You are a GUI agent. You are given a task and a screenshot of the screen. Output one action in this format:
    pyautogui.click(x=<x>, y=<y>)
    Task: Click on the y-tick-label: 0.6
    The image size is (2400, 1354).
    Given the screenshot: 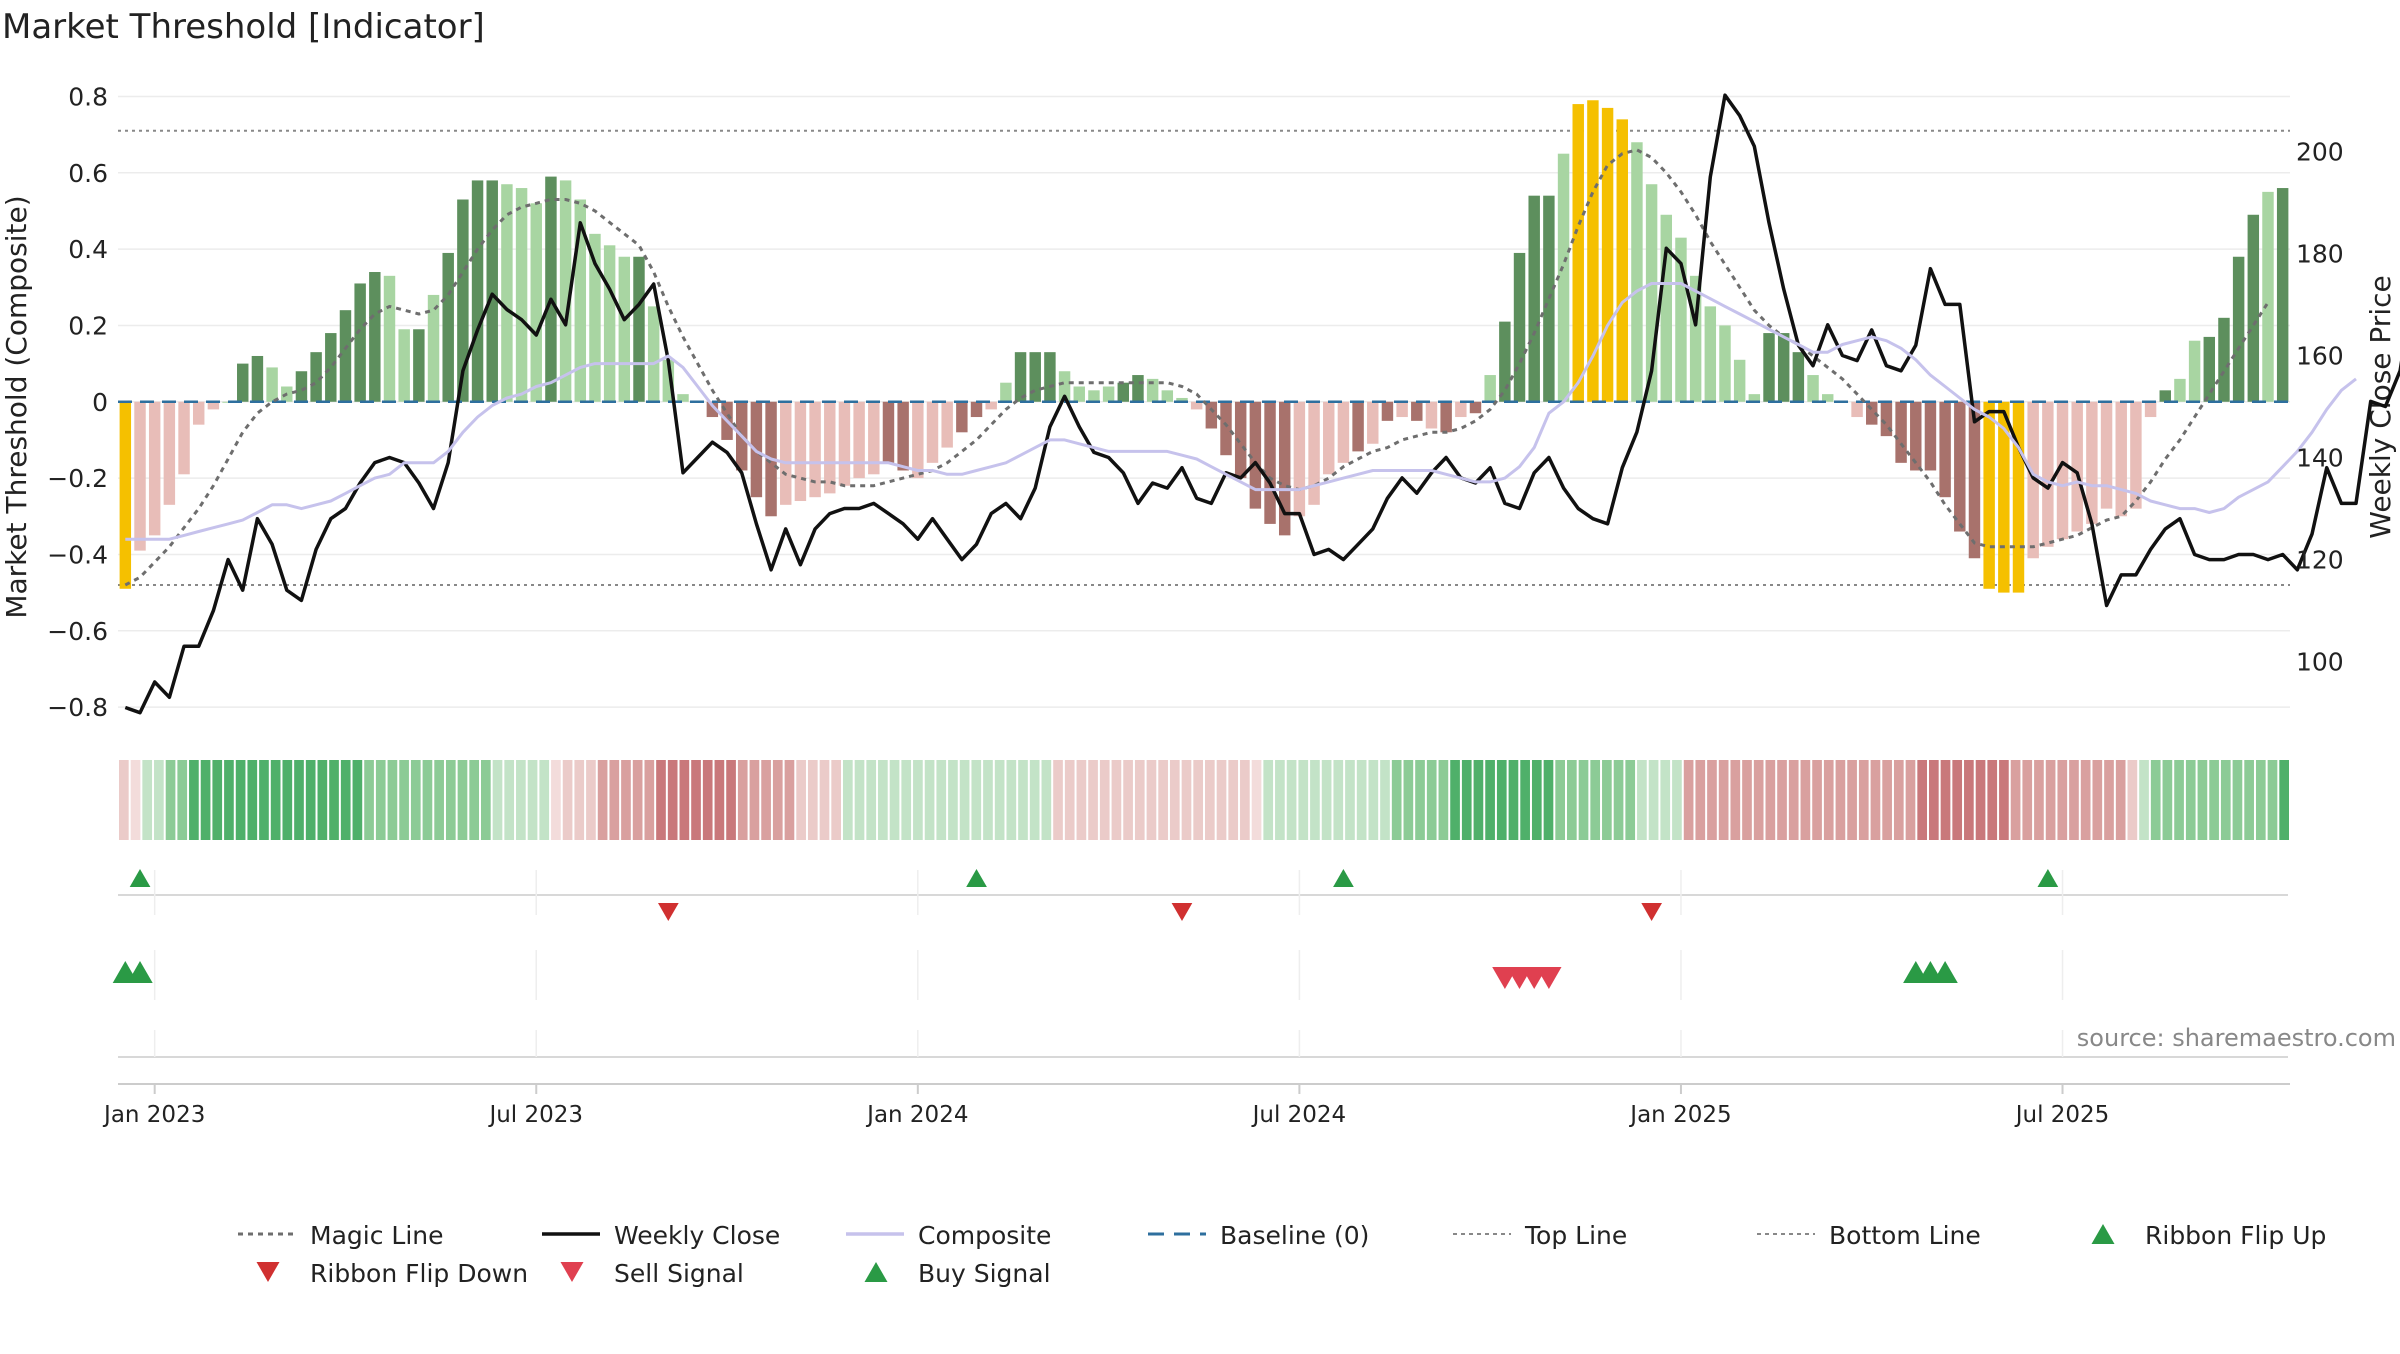 What is the action you would take?
    pyautogui.click(x=88, y=173)
    